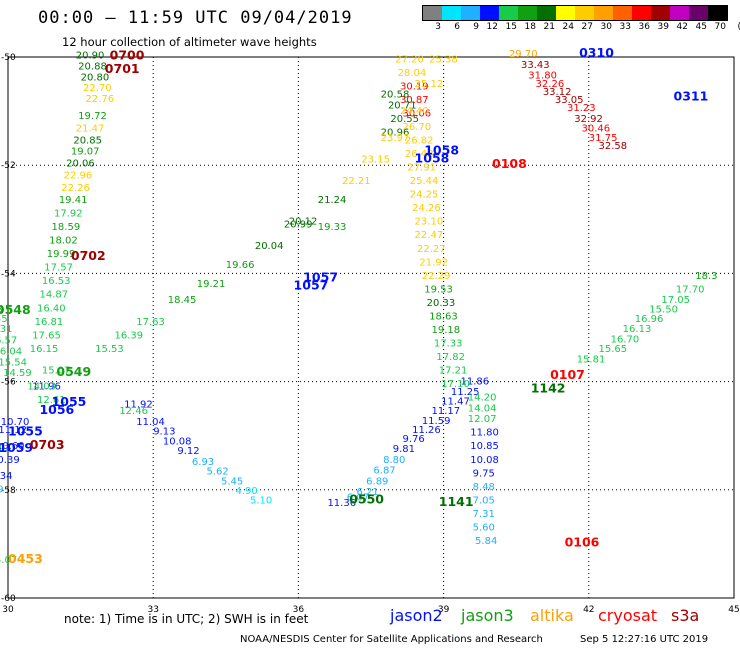  I want to click on y-tick-label: -50, so click(8, 58).